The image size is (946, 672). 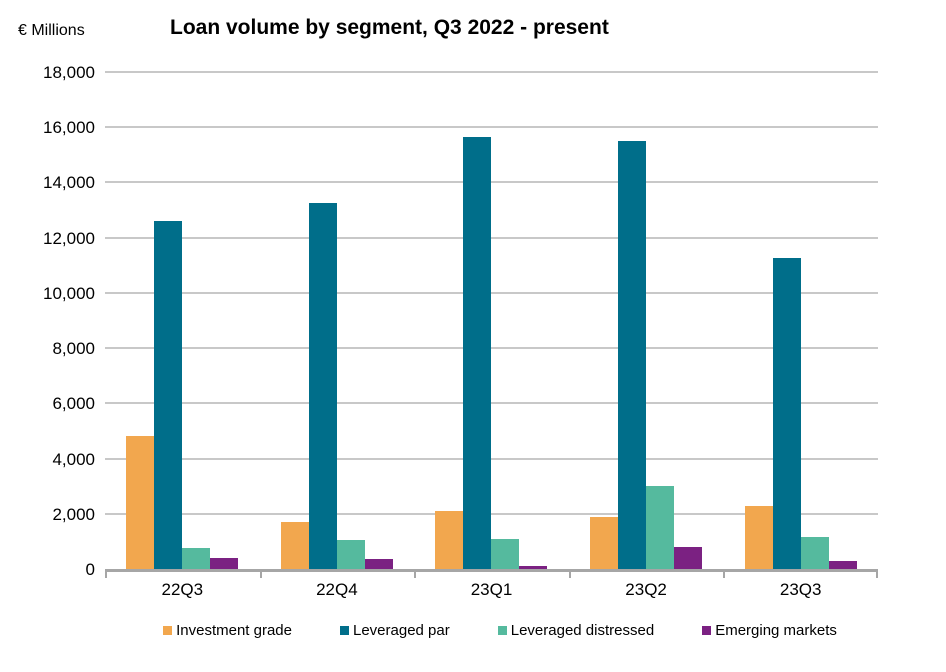 What do you see at coordinates (140, 502) in the screenshot?
I see `bar-investment-grade-22q3` at bounding box center [140, 502].